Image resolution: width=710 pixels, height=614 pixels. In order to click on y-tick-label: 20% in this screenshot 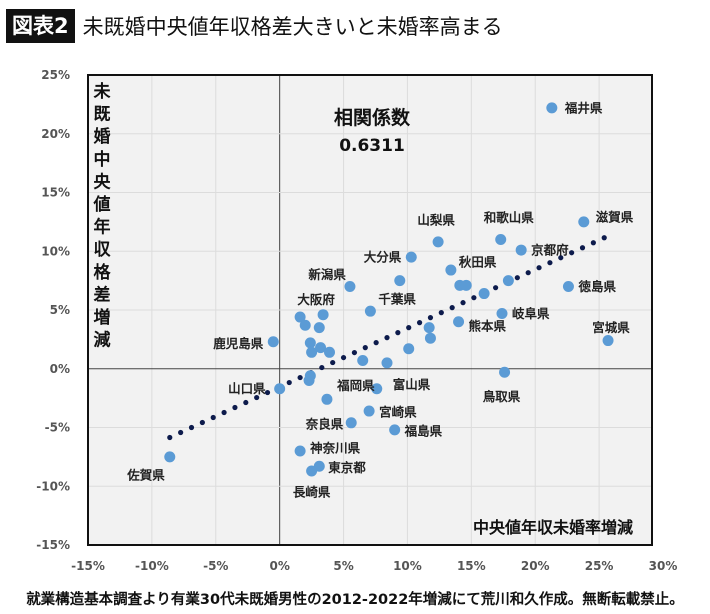, I will do `click(55, 134)`.